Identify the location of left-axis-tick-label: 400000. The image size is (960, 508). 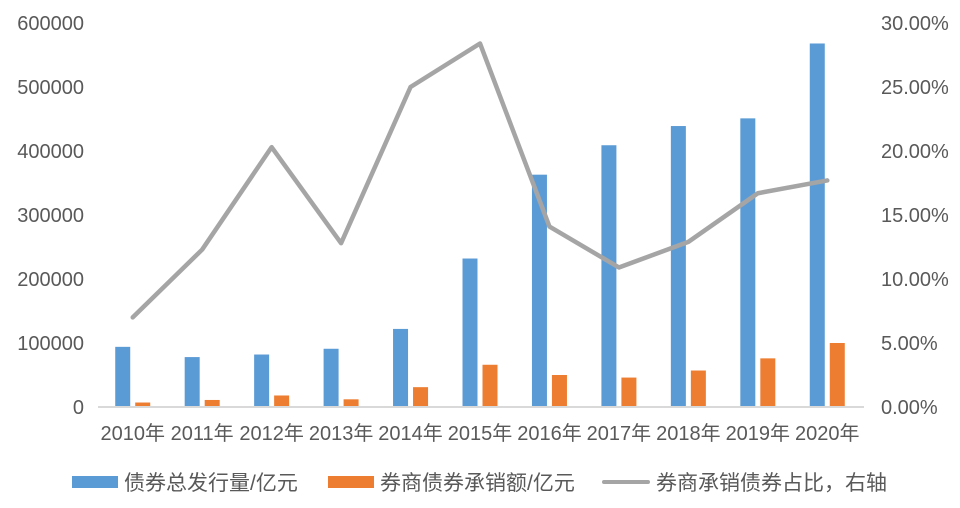
(50, 152).